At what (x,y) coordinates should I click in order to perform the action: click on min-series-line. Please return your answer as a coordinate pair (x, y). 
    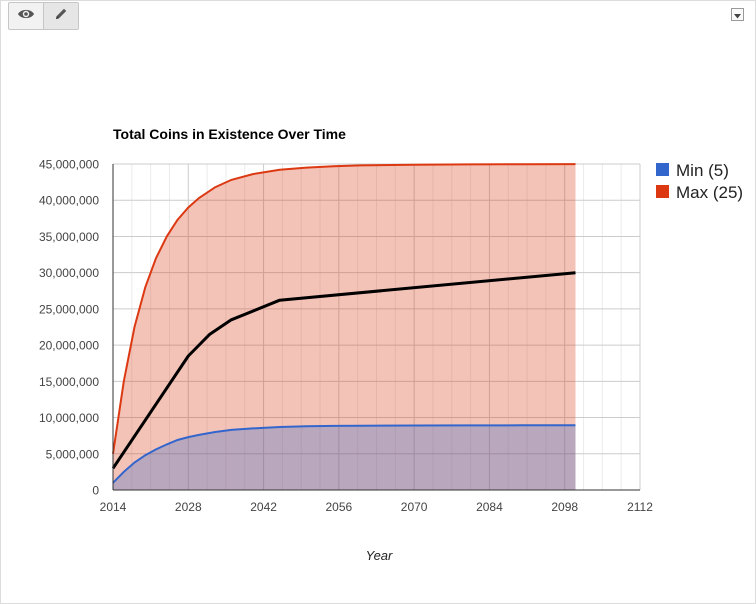
    Looking at the image, I should click on (344, 454).